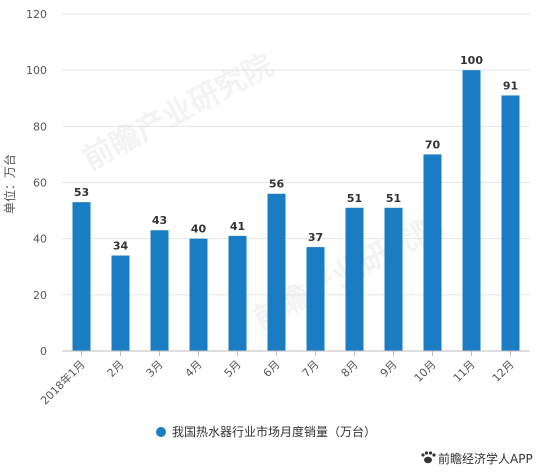  What do you see at coordinates (40, 239) in the screenshot?
I see `y-tick-label: 40` at bounding box center [40, 239].